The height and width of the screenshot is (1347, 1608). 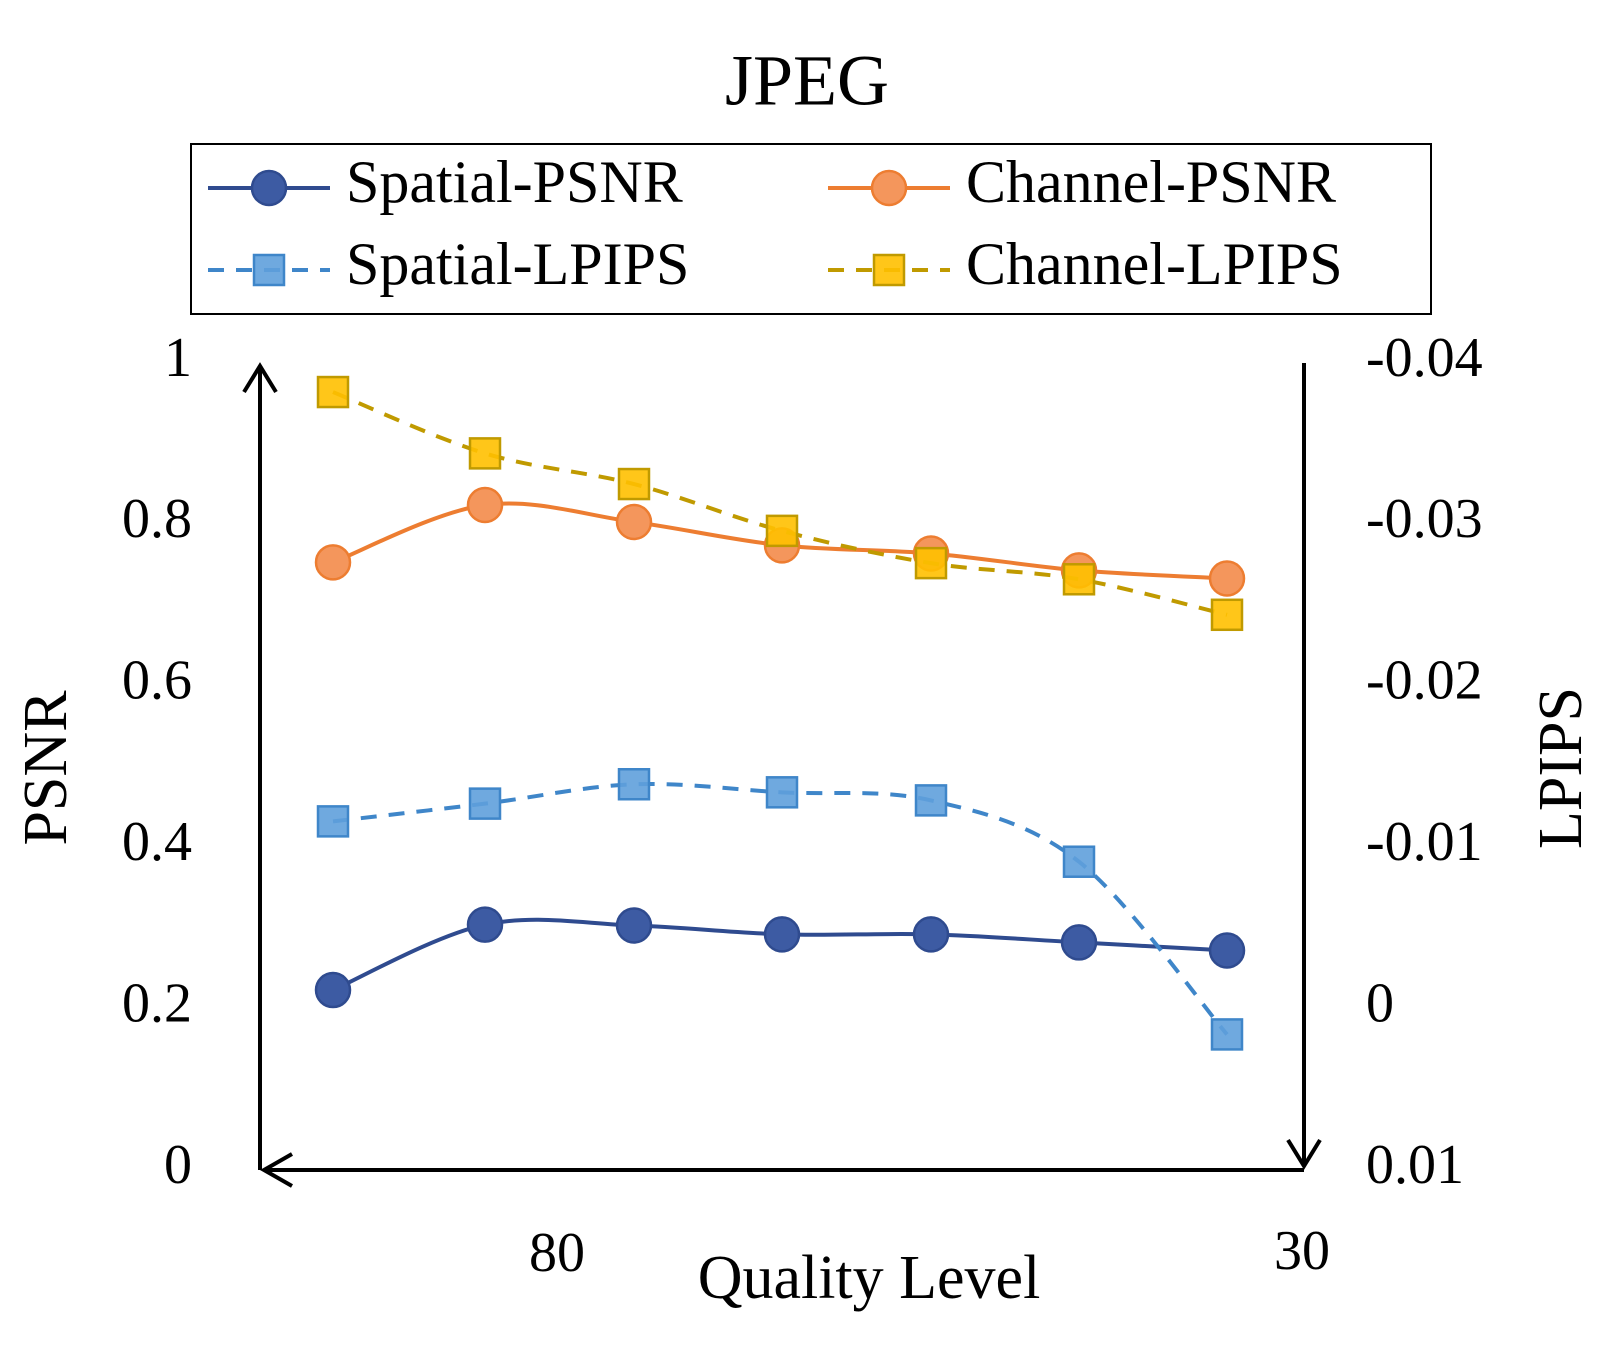 I want to click on y2-tick-label: -0.02, so click(x=1424, y=681).